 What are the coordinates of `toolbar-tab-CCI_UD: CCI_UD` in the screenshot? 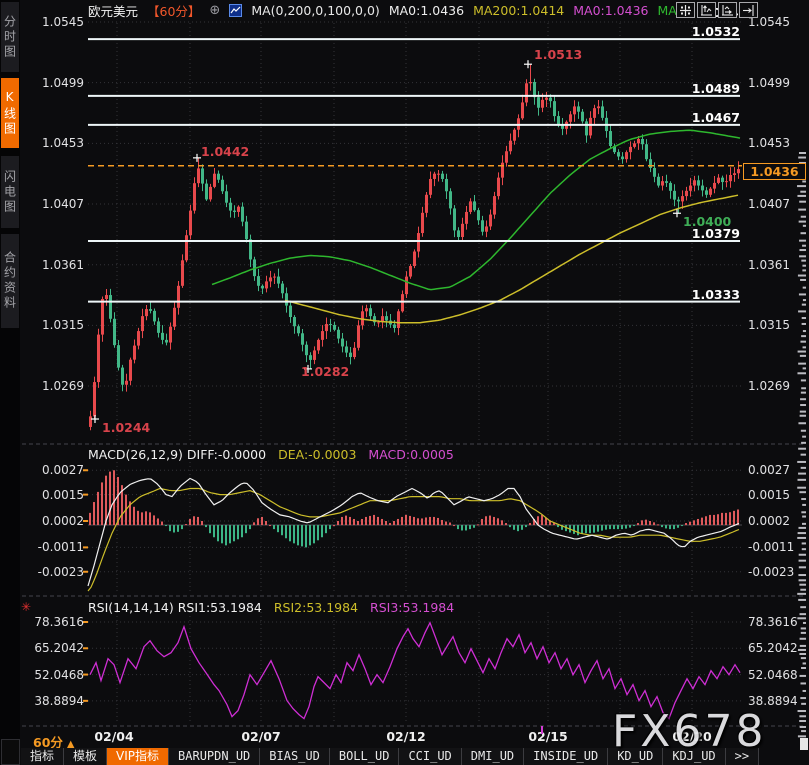 It's located at (430, 756).